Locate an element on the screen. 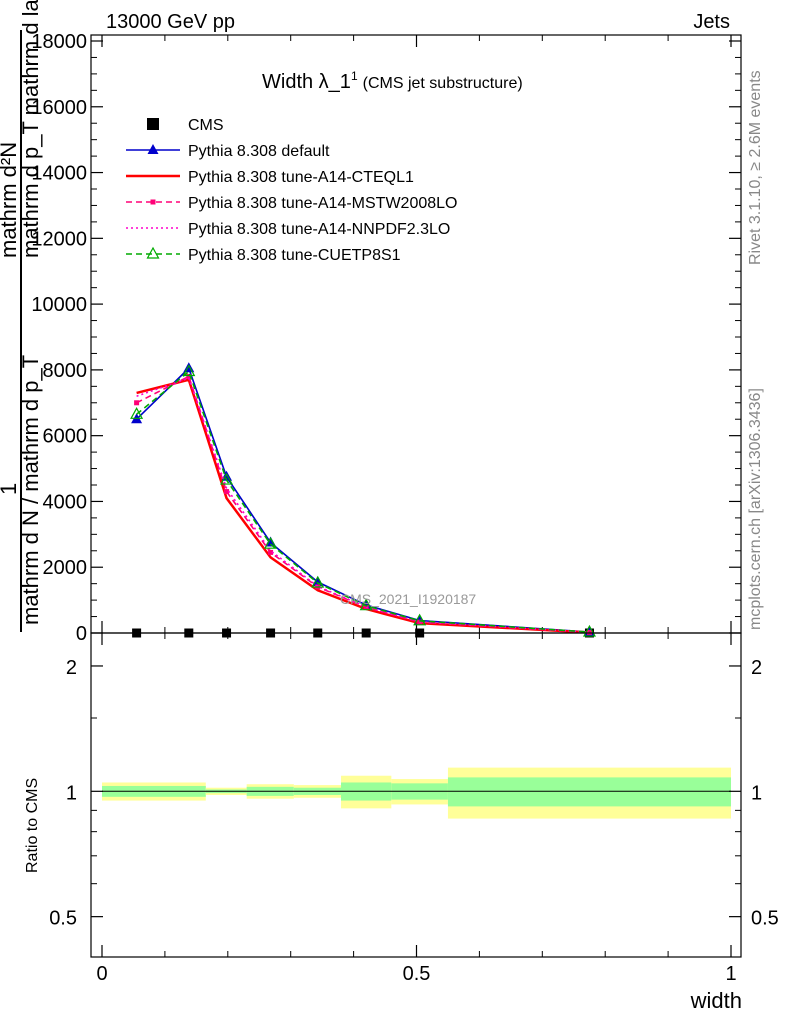 The image size is (786, 1024). ylabel-top: mathrm d²N is located at coordinates (10, 200).